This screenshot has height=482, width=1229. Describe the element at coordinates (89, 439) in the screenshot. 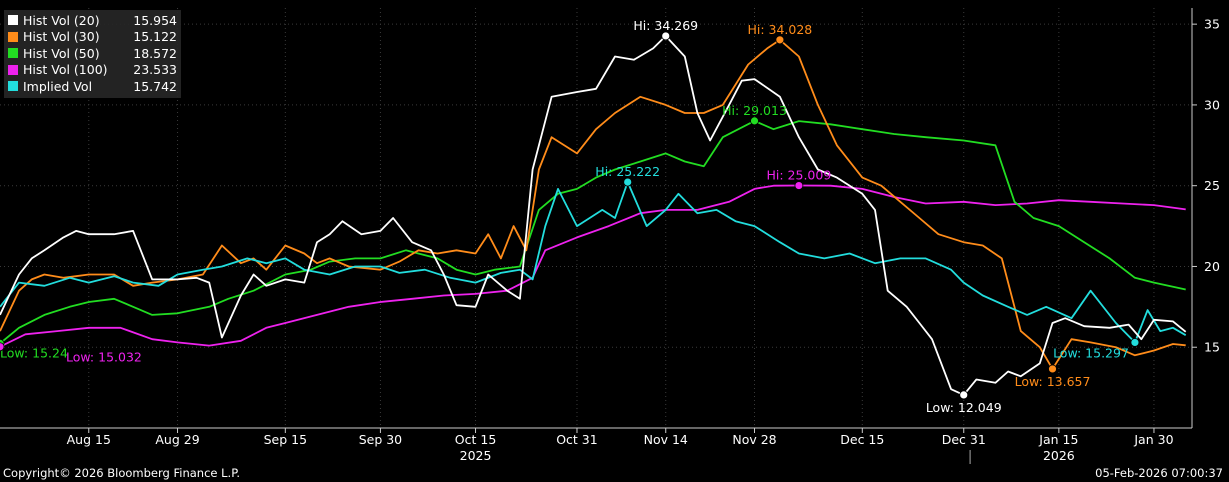

I see `x-tick-label: Aug 15` at that location.